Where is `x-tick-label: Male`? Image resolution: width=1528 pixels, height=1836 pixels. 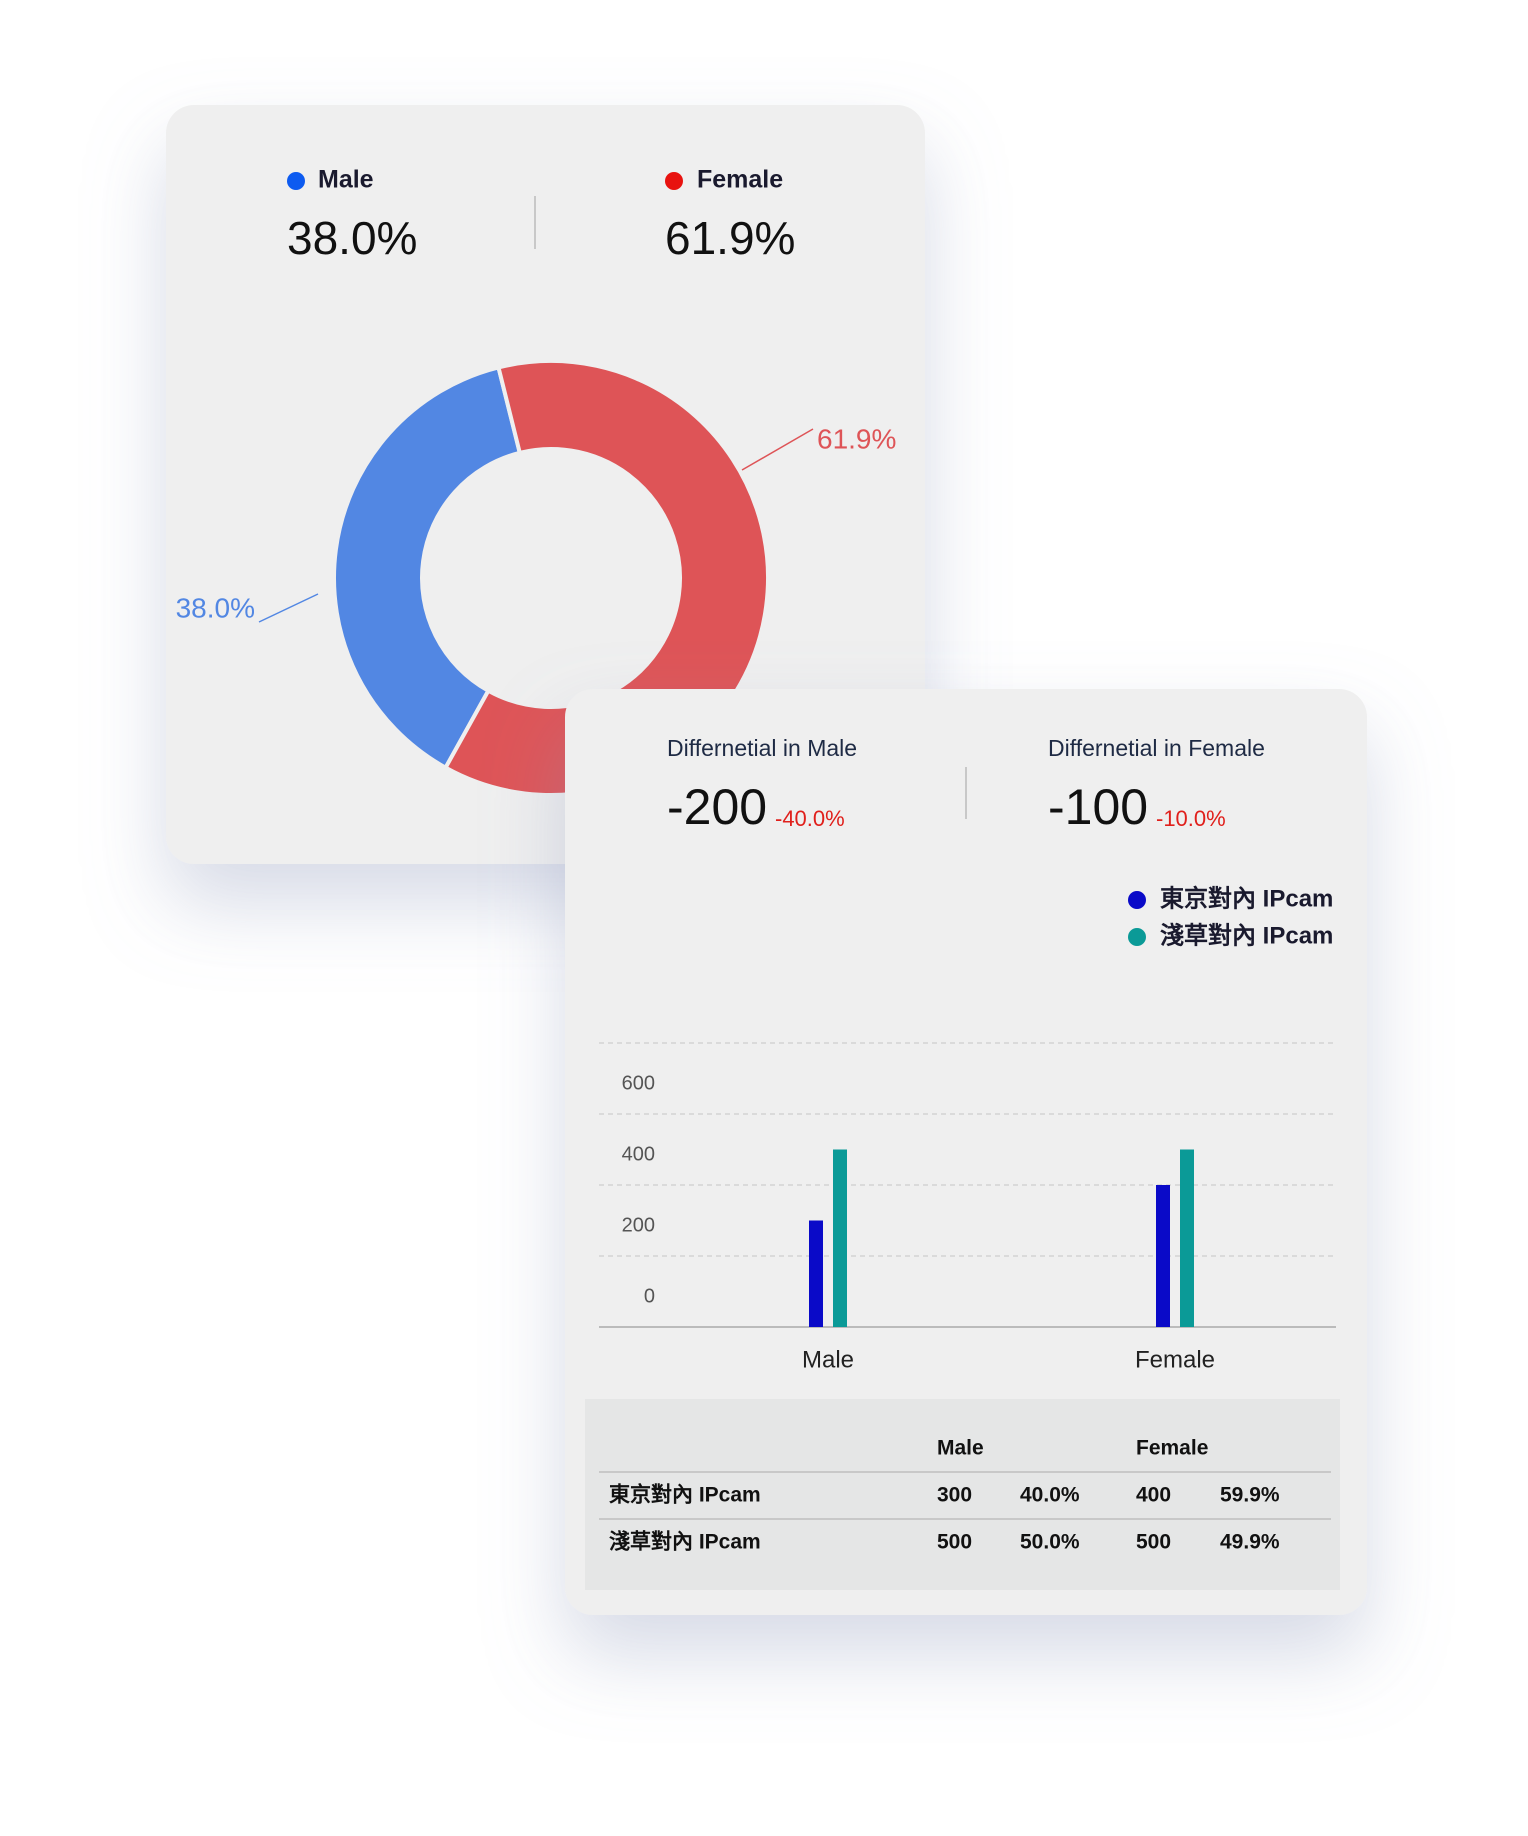 x-tick-label: Male is located at coordinates (828, 1359).